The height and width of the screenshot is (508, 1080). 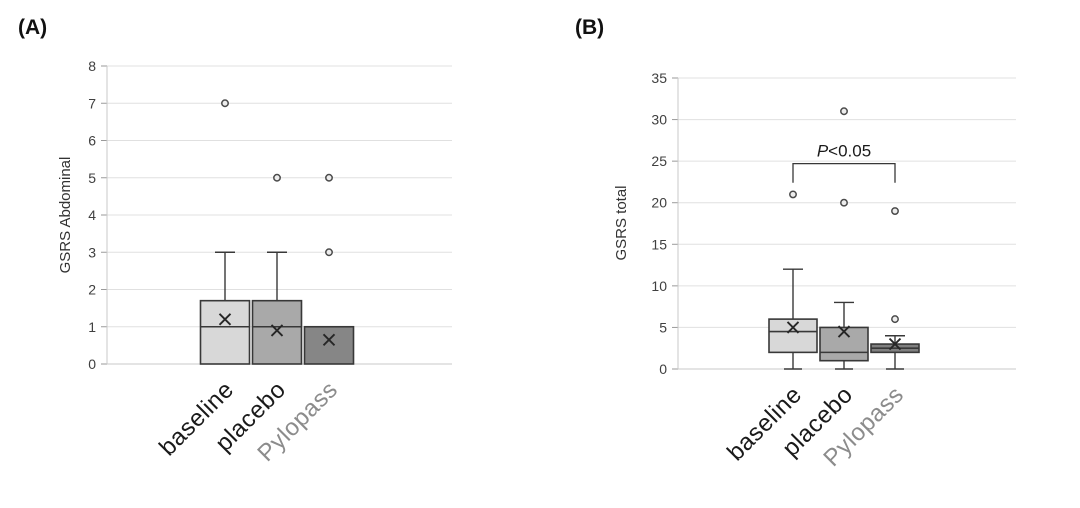 What do you see at coordinates (92, 327) in the screenshot?
I see `y-tick-label: 1` at bounding box center [92, 327].